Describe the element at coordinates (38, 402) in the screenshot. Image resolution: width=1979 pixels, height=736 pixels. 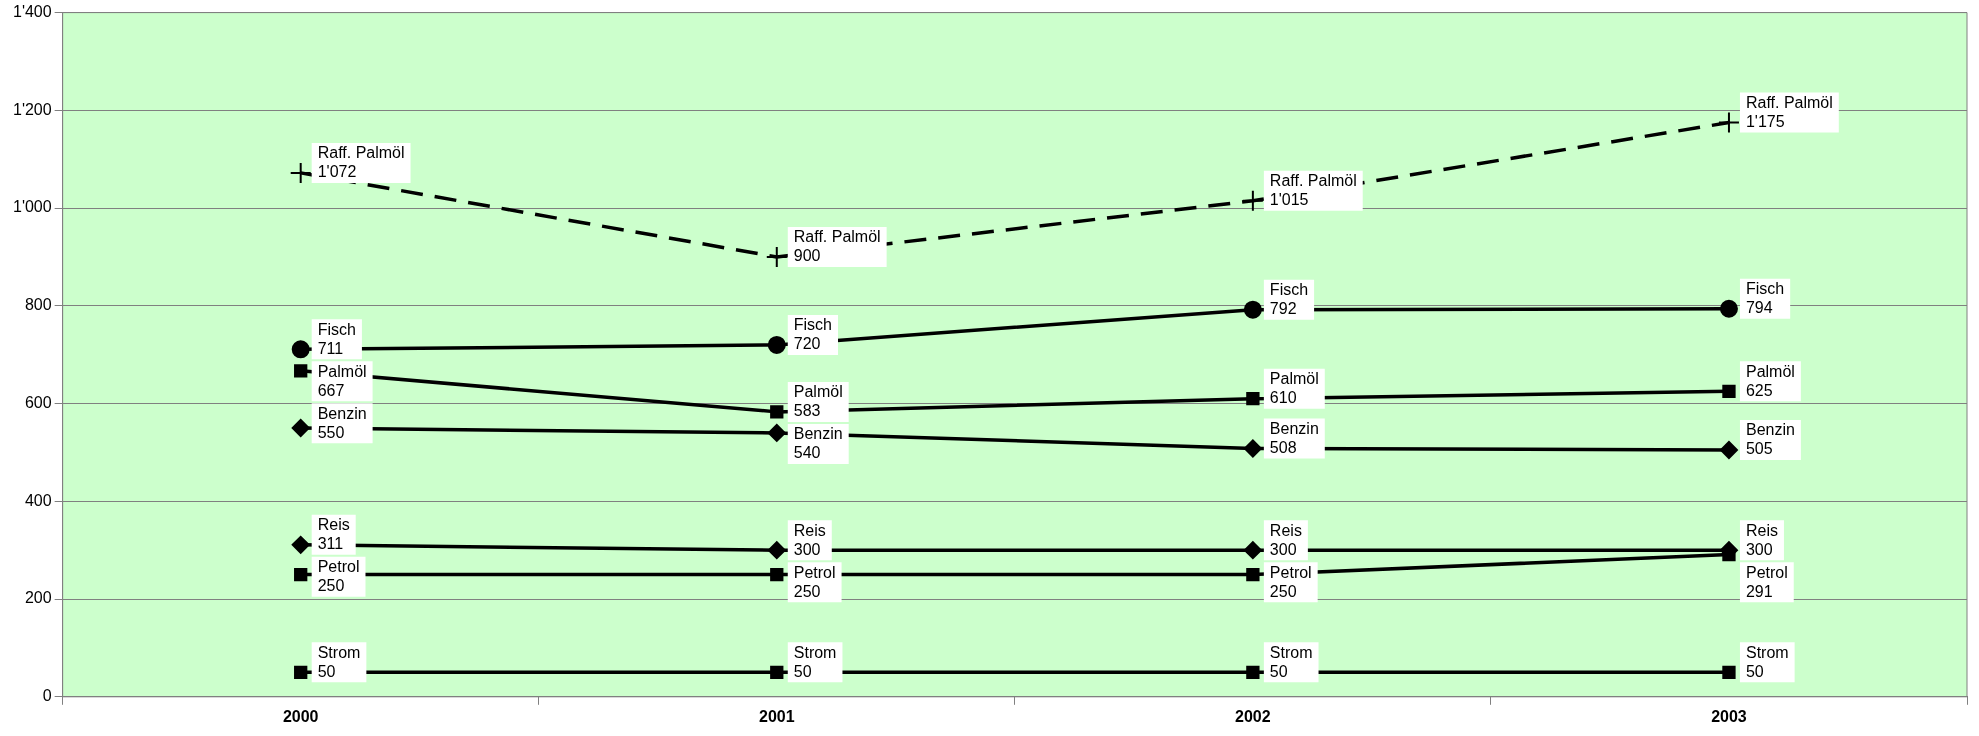
I see `y-tick-label: 600` at that location.